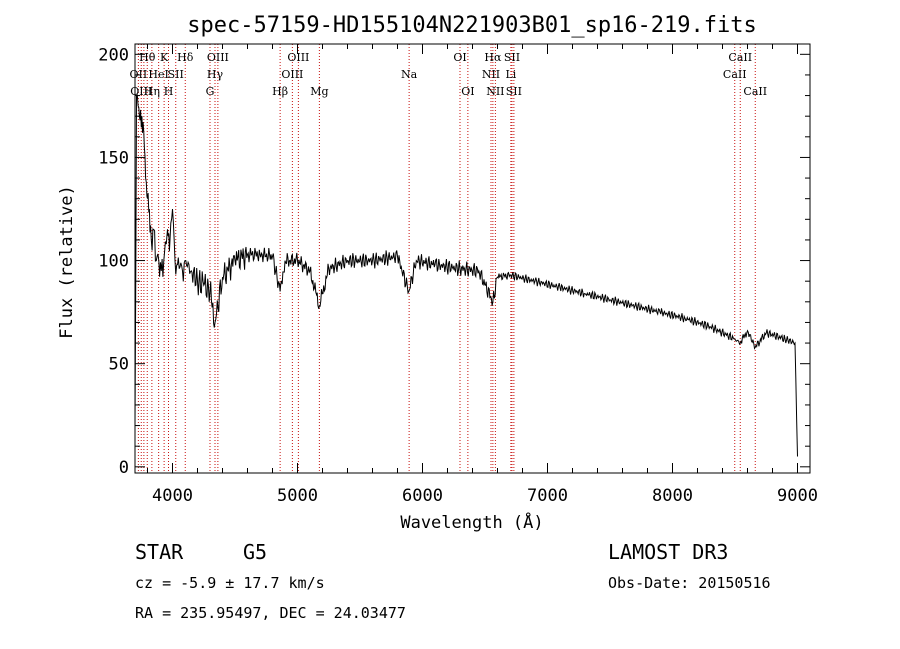 Image resolution: width=900 pixels, height=649 pixels. What do you see at coordinates (735, 74) in the screenshot?
I see `line-label-17: CaII` at bounding box center [735, 74].